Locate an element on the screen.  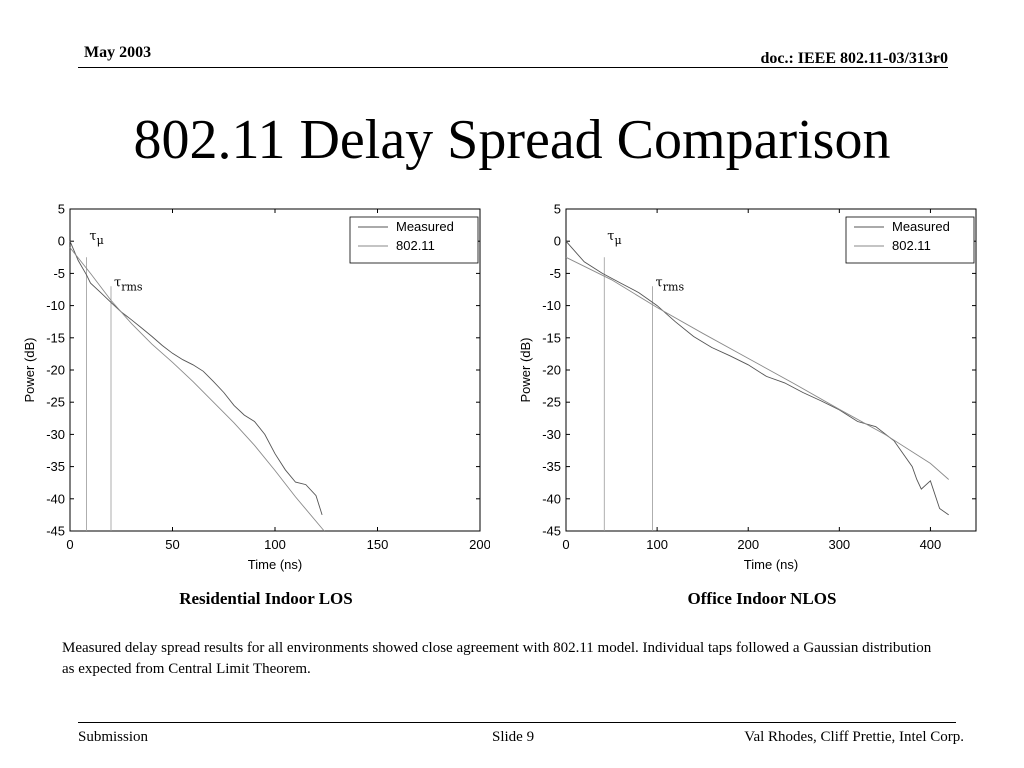
footer-submission: Submission is located at coordinates (113, 737).